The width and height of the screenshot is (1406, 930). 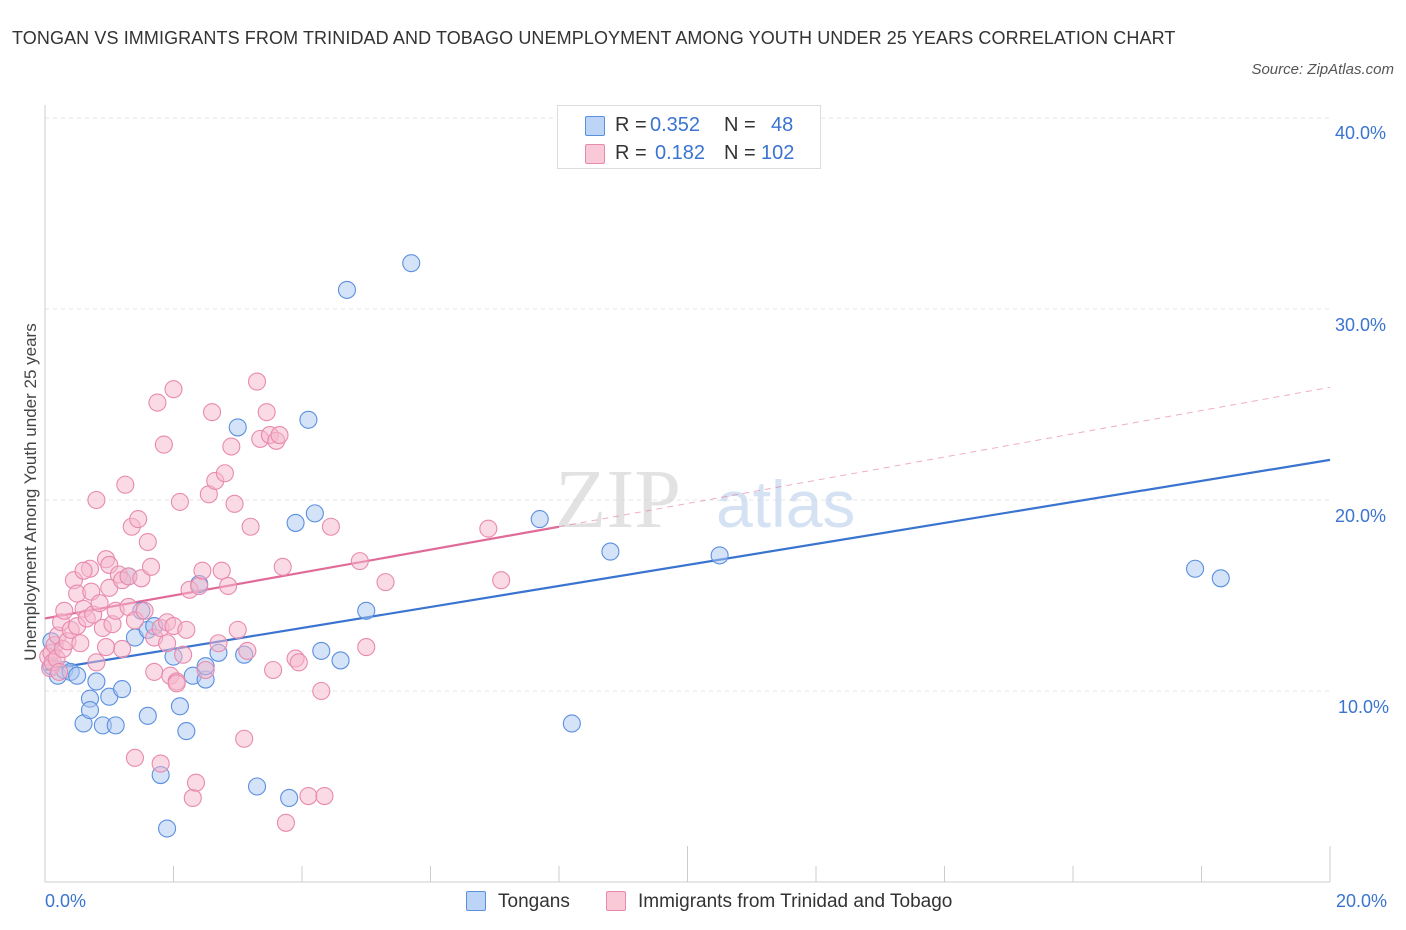 I want to click on legend-n-label: N =, so click(x=740, y=125).